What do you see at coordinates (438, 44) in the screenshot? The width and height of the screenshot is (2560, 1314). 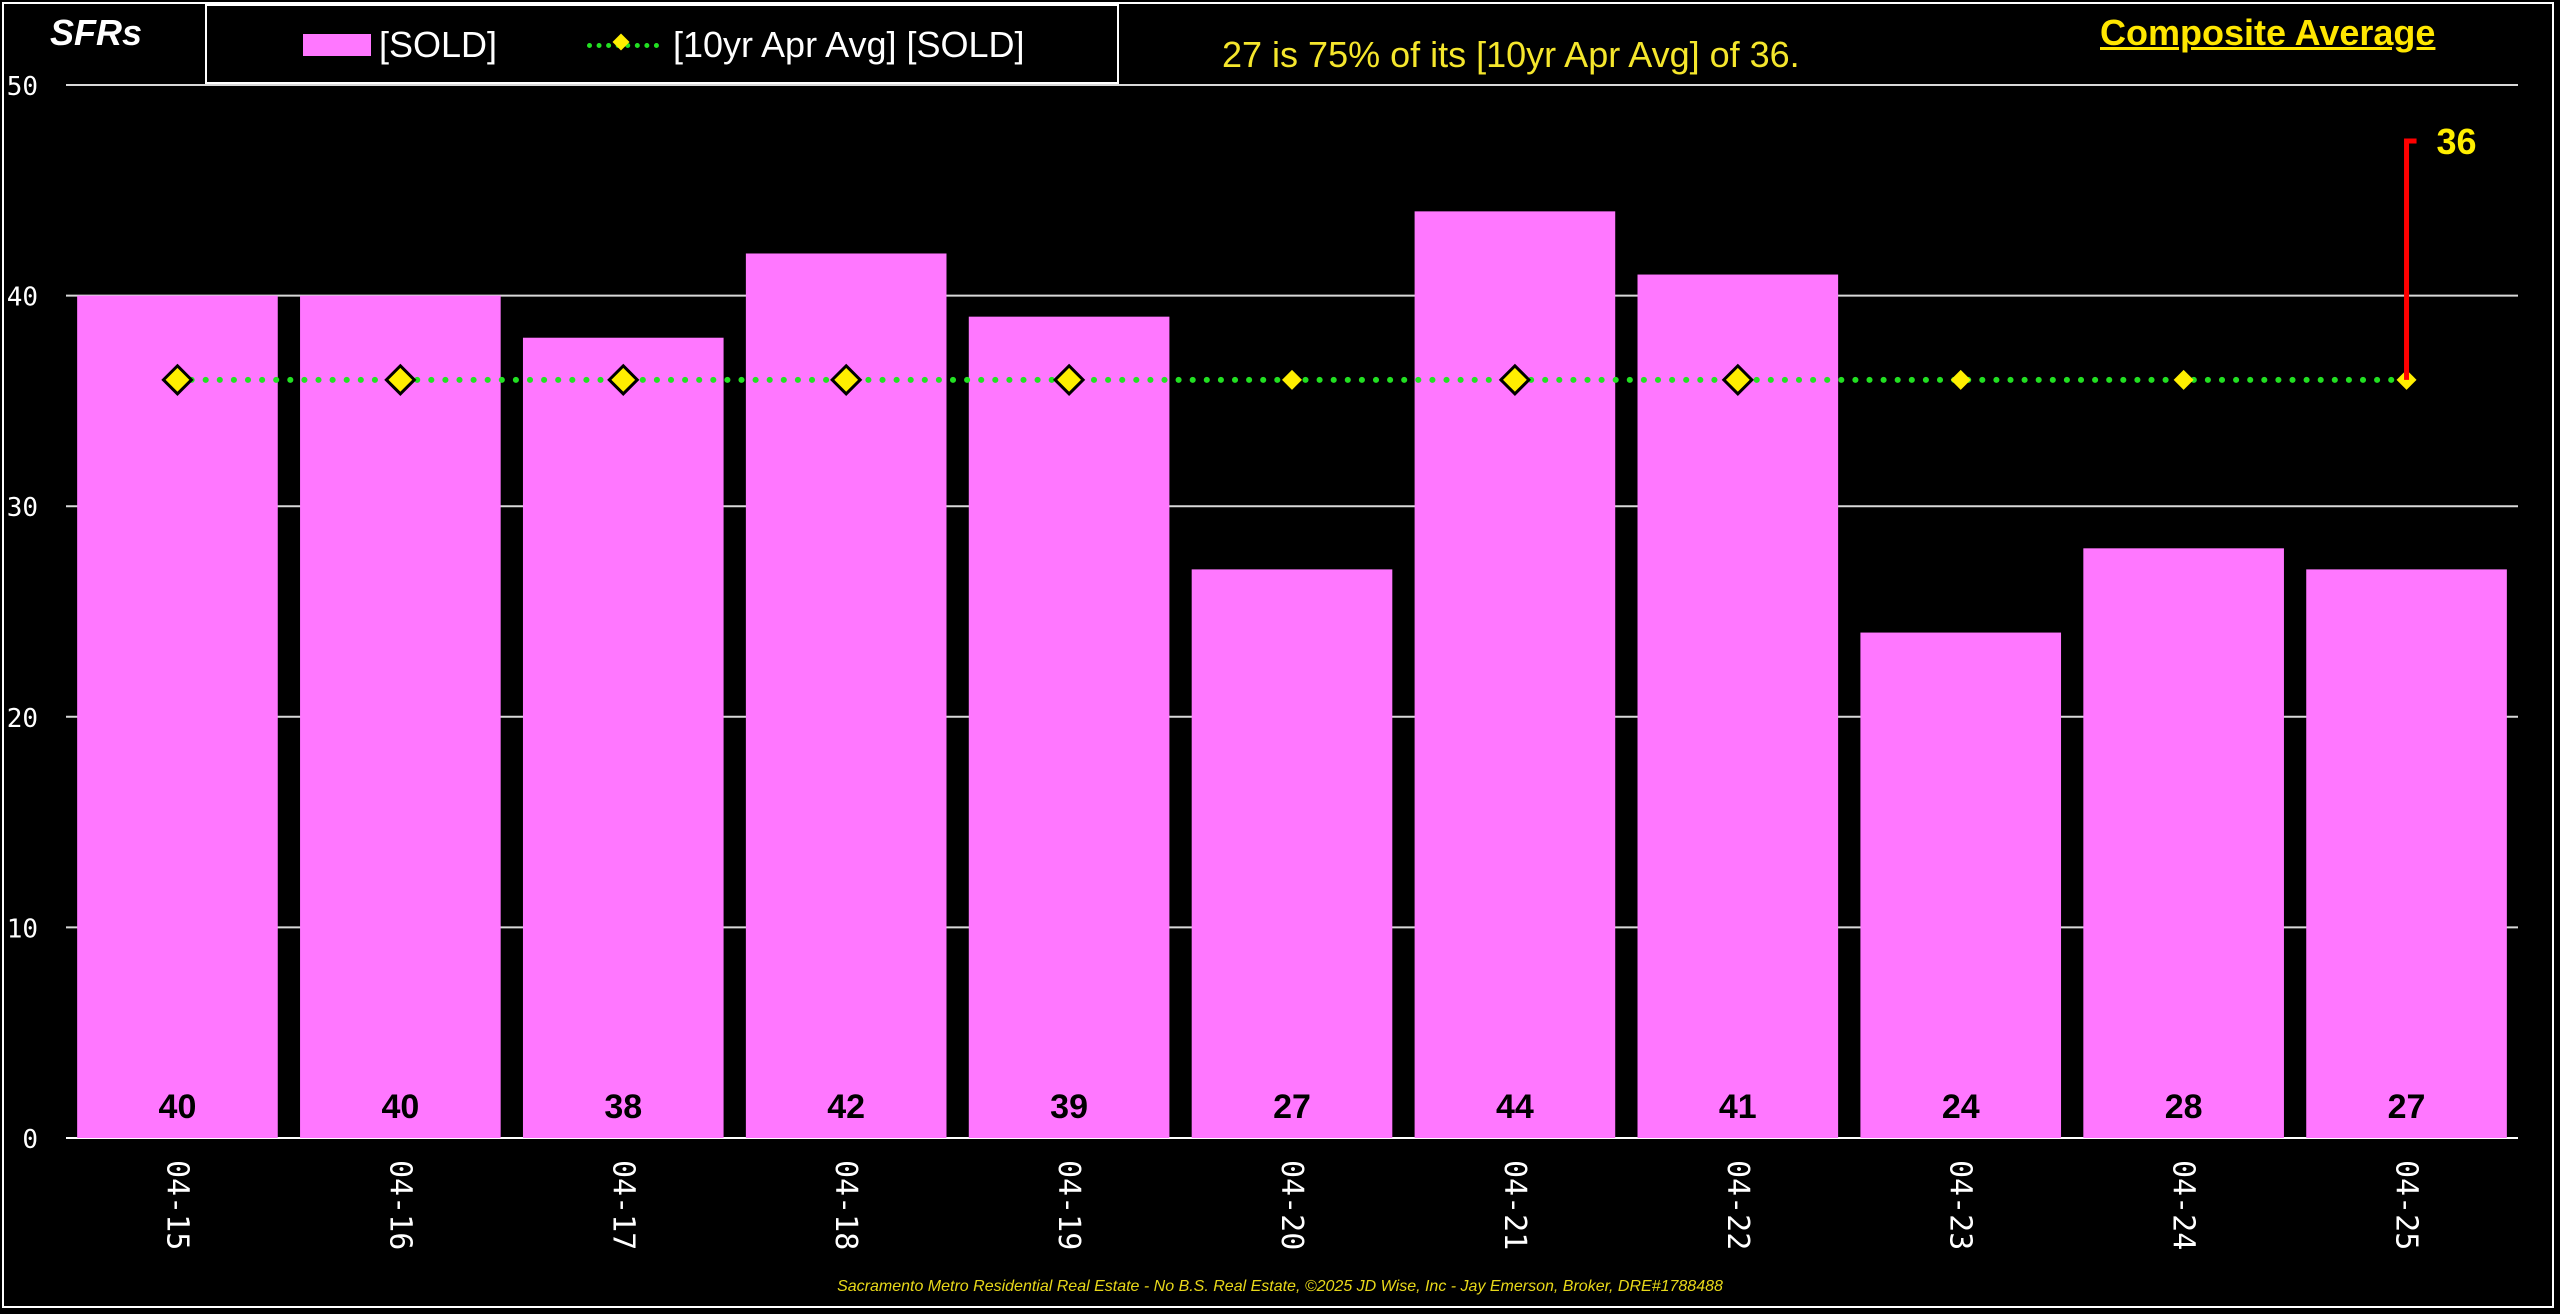 I see `legend-label-sold: [SOLD]` at bounding box center [438, 44].